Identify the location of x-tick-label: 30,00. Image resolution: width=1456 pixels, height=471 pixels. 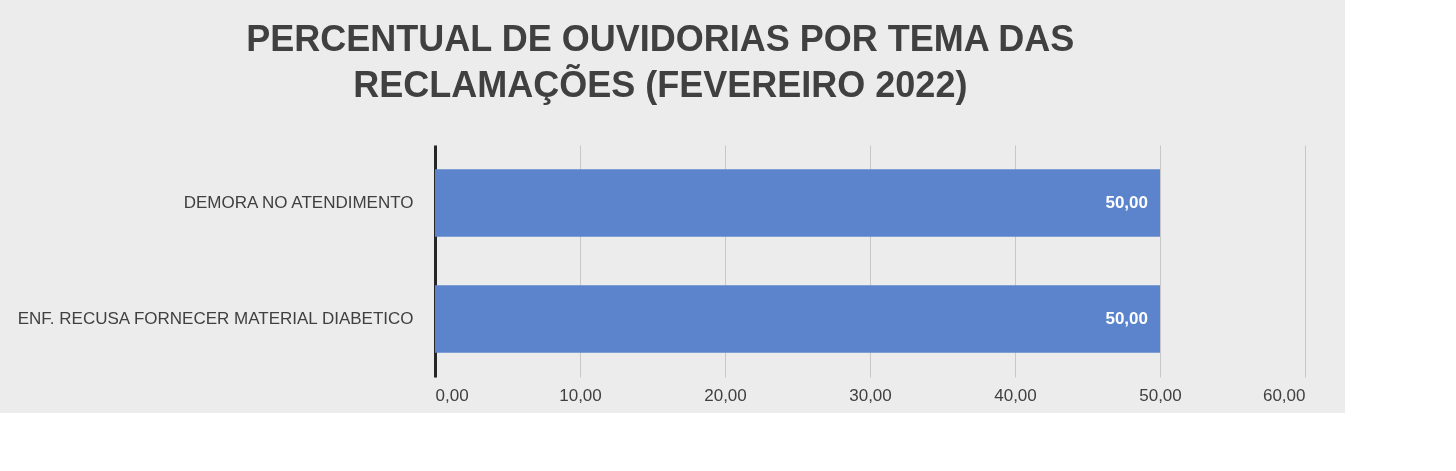
(870, 395).